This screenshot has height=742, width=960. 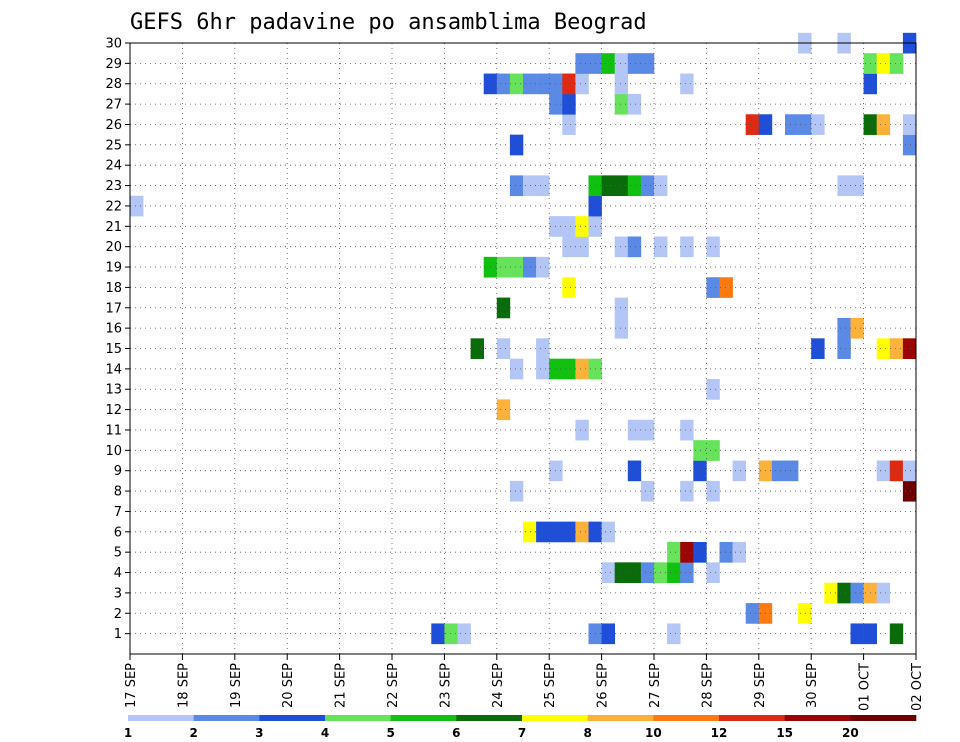 What do you see at coordinates (113, 268) in the screenshot?
I see `y-tick-label: 19` at bounding box center [113, 268].